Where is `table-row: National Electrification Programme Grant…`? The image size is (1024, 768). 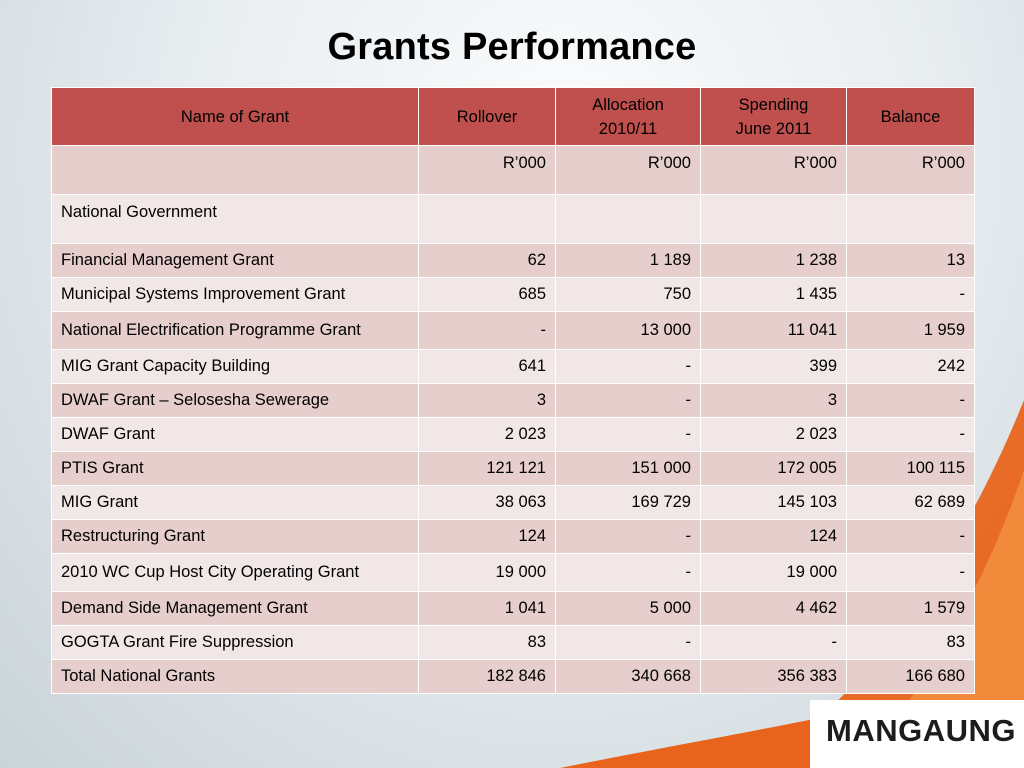
table-row: National Electrification Programme Grant… is located at coordinates (513, 330).